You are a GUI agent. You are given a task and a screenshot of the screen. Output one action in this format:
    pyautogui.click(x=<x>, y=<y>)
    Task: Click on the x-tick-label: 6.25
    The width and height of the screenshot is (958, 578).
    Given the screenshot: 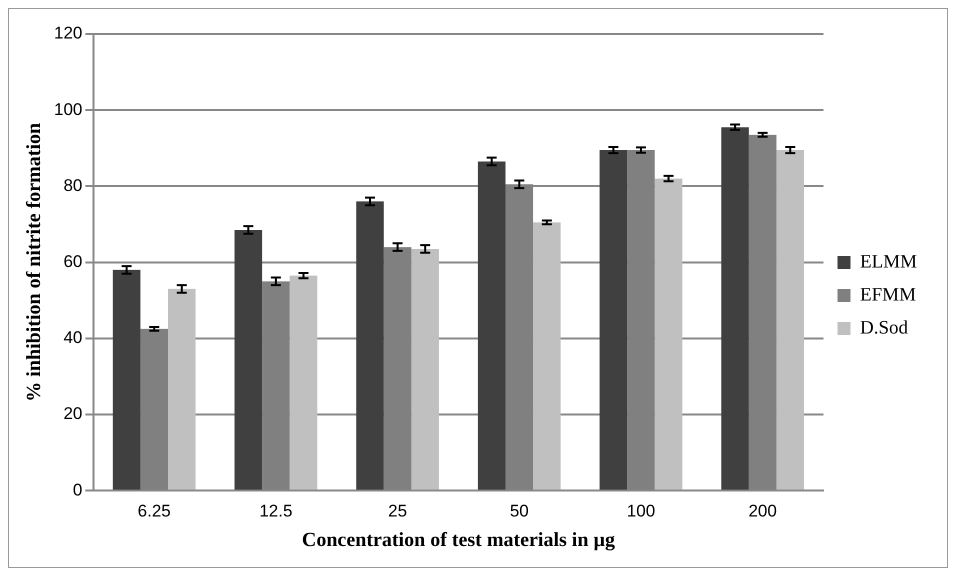 What is the action you would take?
    pyautogui.click(x=154, y=510)
    